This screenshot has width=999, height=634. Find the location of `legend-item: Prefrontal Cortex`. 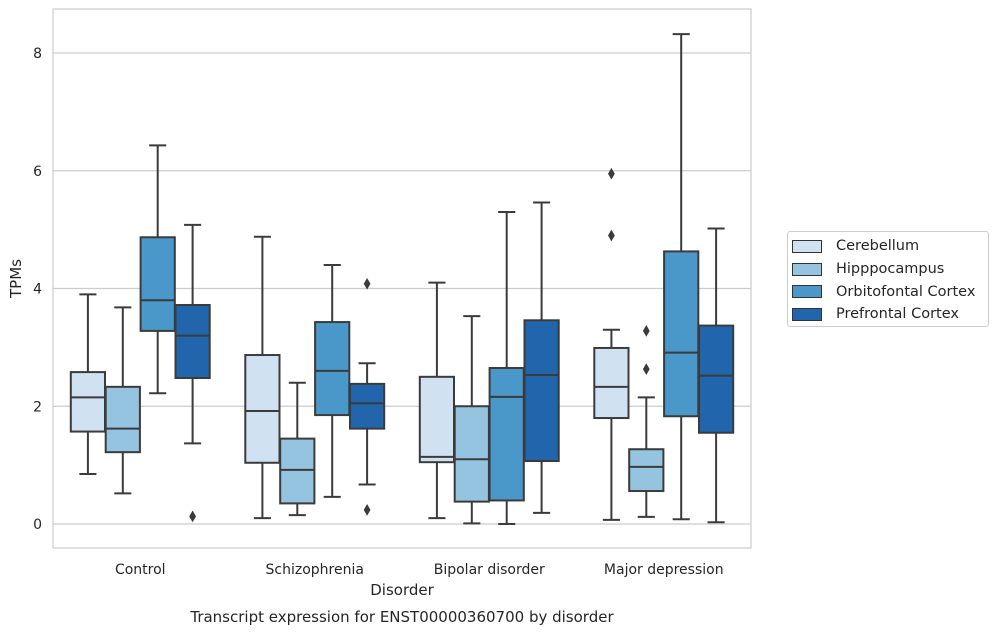

legend-item: Prefrontal Cortex is located at coordinates (890, 314).